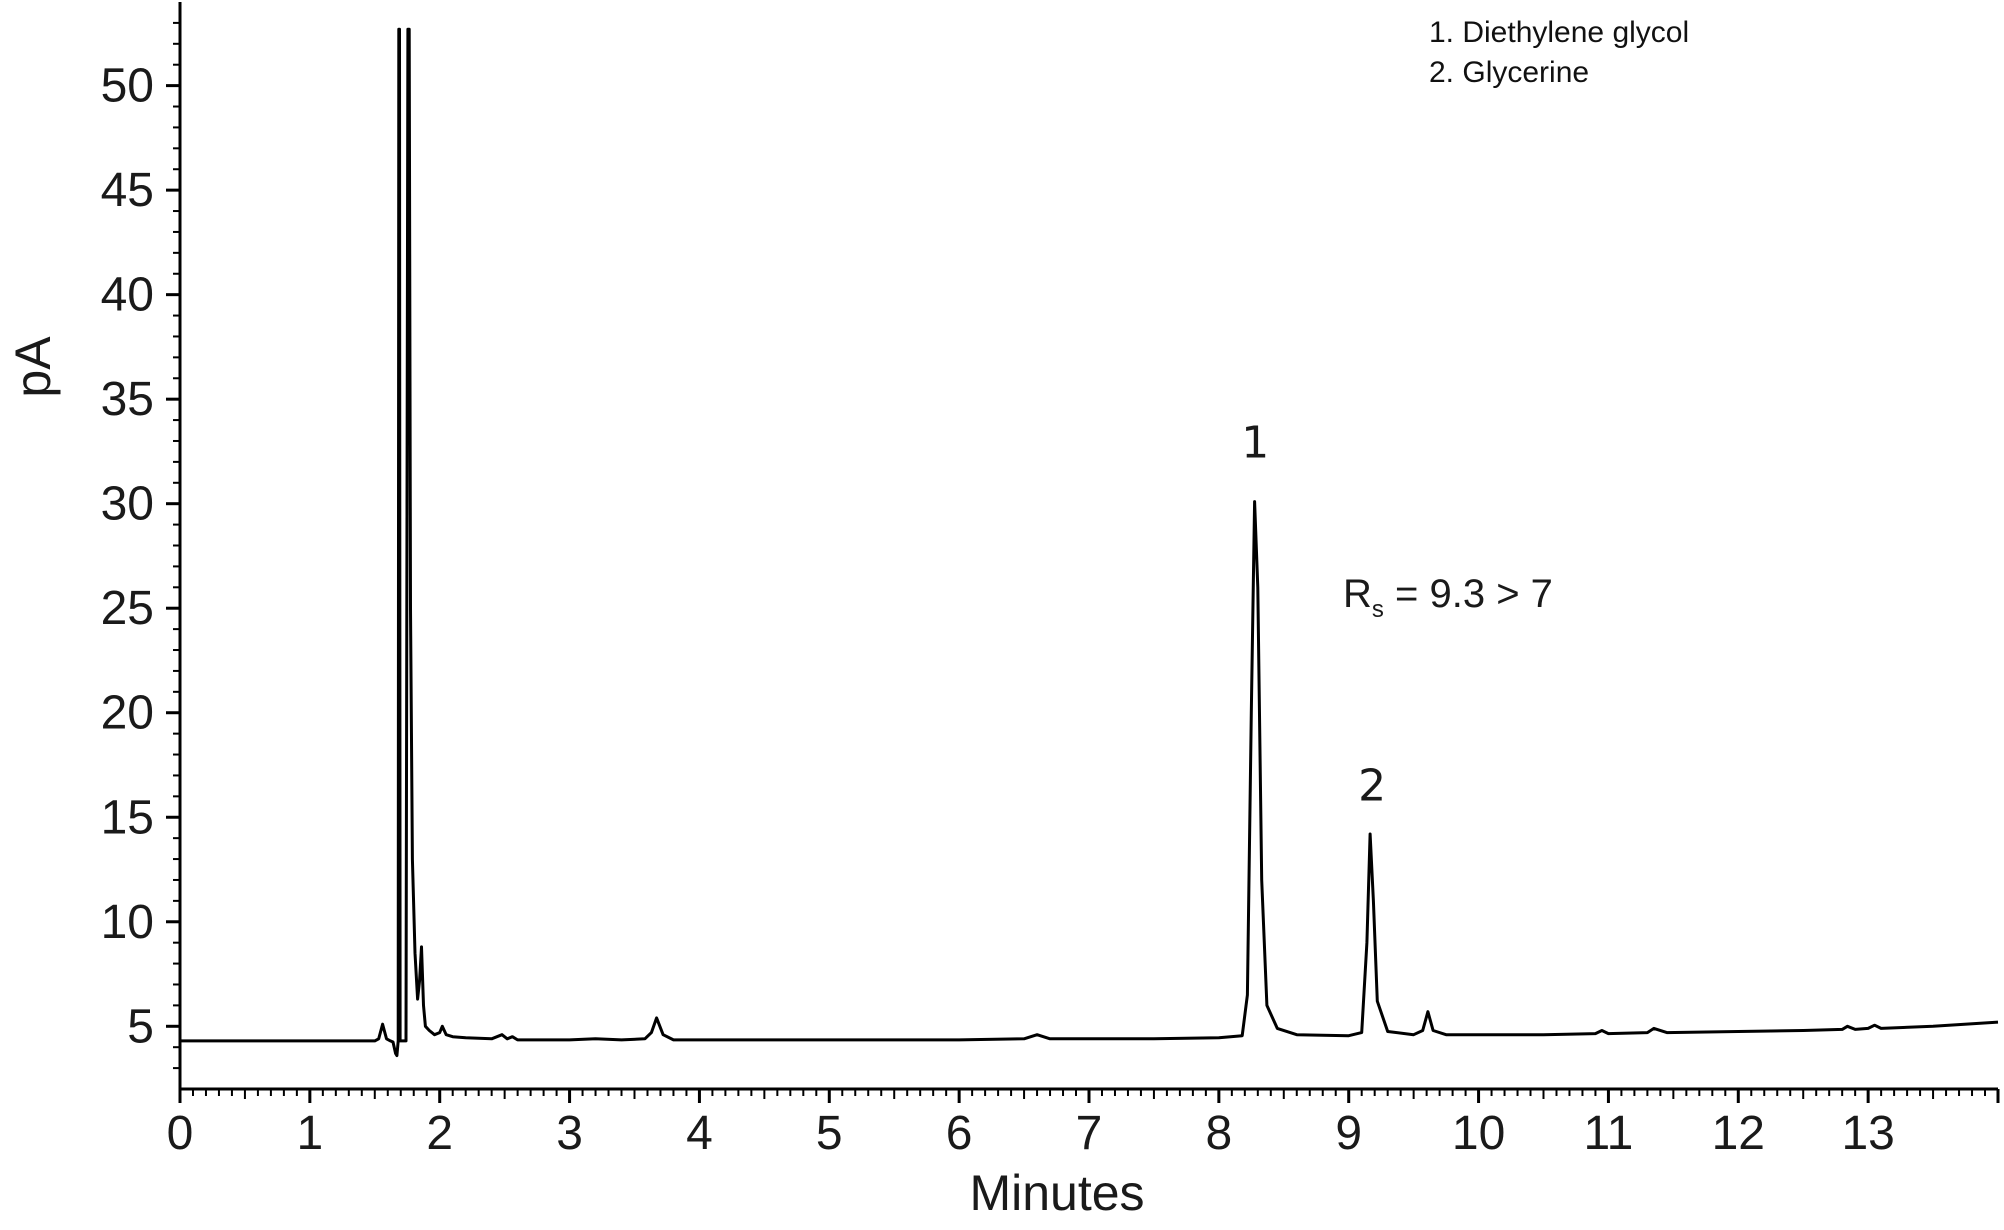 The image size is (2004, 1230). What do you see at coordinates (1509, 72) in the screenshot?
I see `legend-entry-2: 2. Glycerine` at bounding box center [1509, 72].